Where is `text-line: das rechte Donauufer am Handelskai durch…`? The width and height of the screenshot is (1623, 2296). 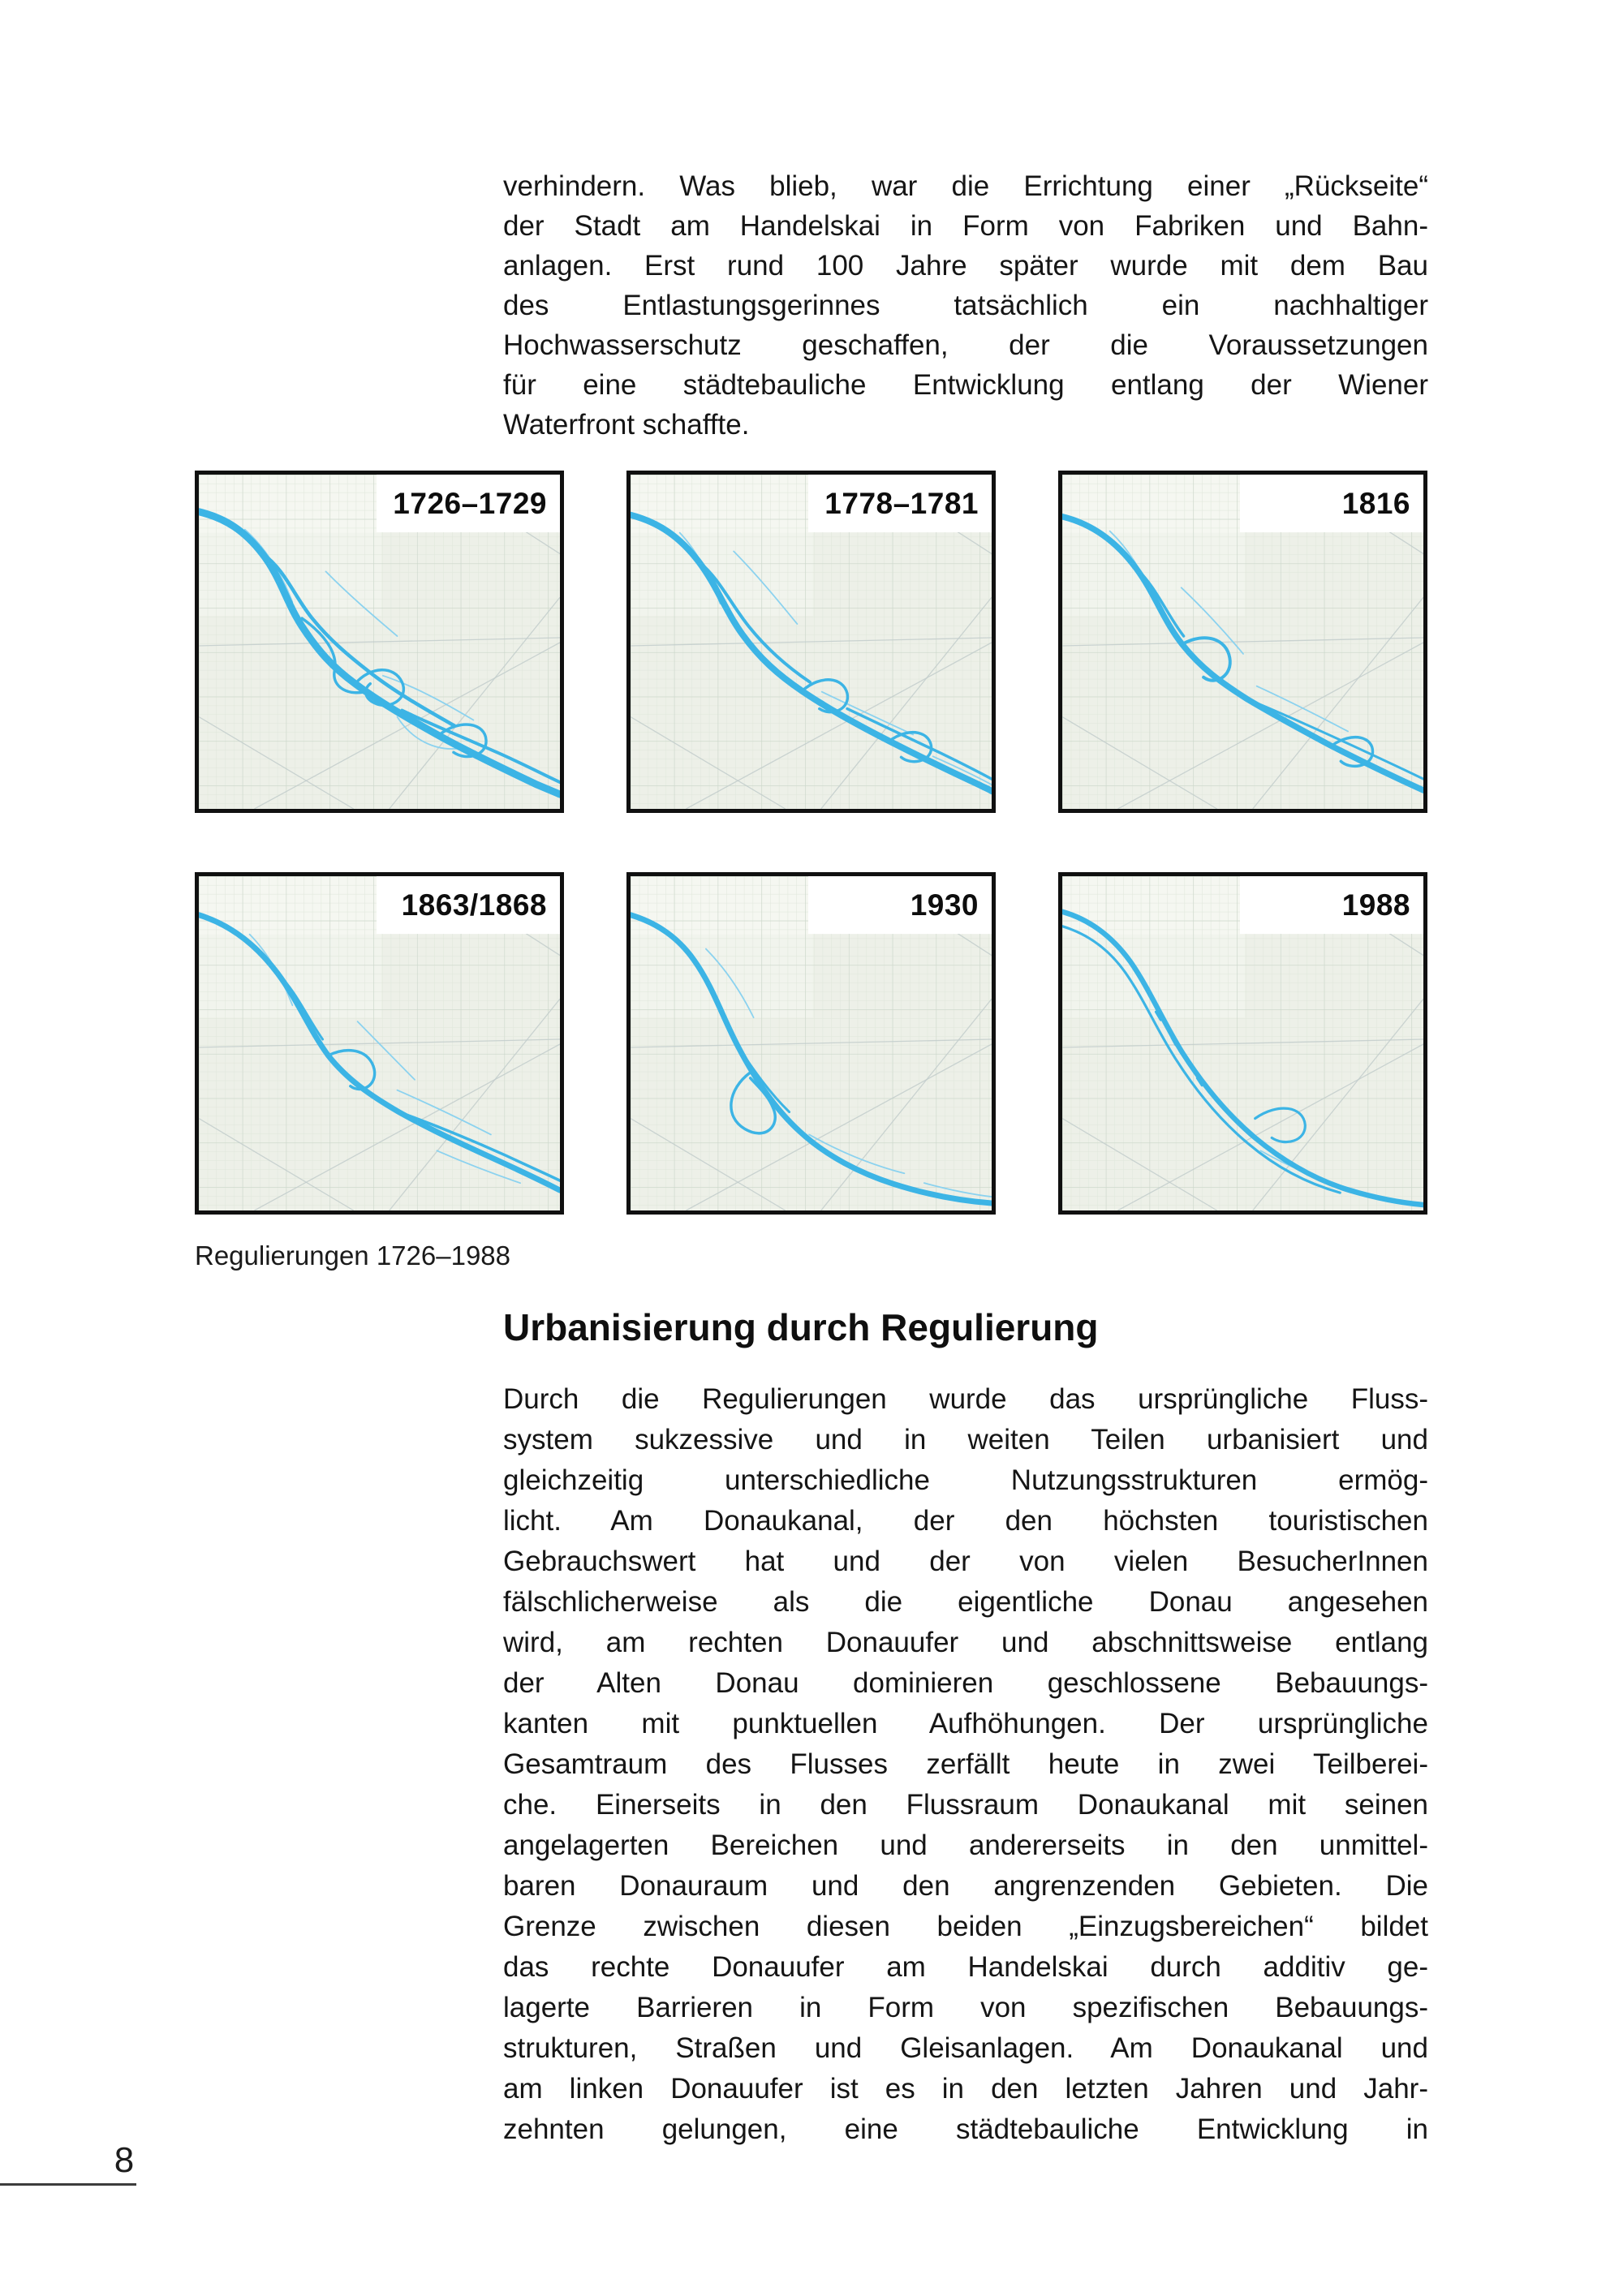
text-line: das rechte Donauufer am Handelskai durch… is located at coordinates (965, 1967).